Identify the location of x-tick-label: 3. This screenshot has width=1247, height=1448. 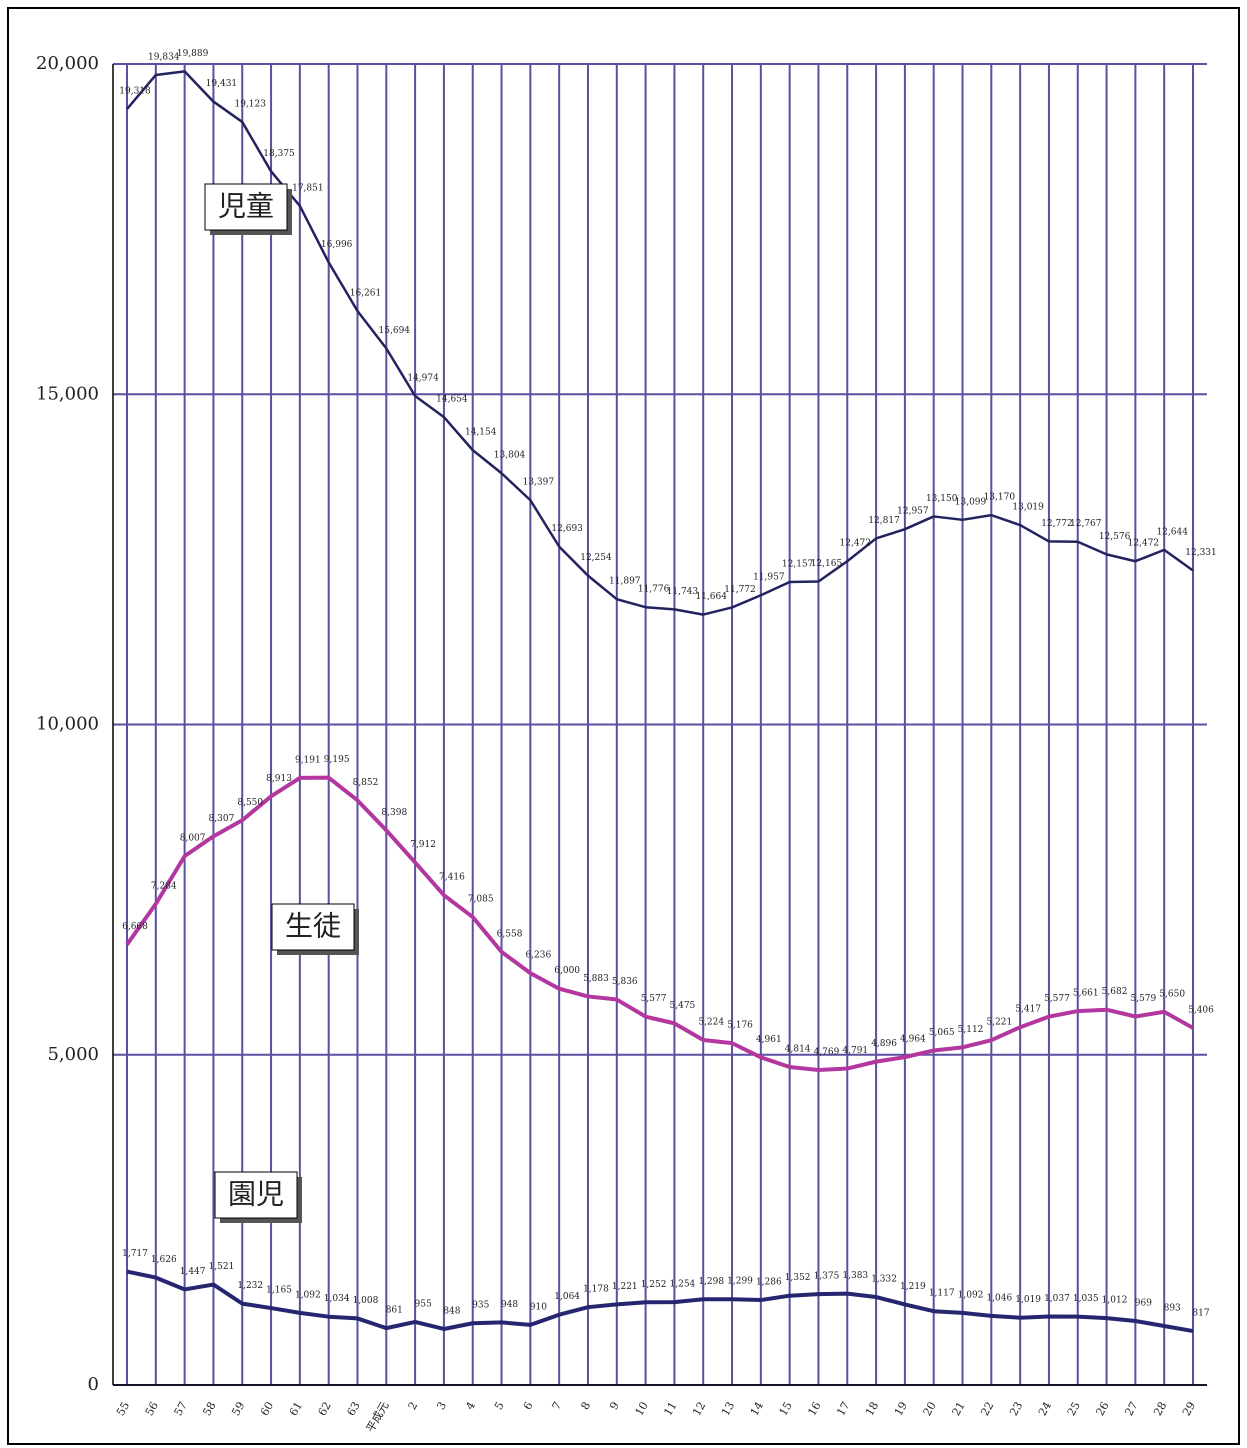
(441, 1406).